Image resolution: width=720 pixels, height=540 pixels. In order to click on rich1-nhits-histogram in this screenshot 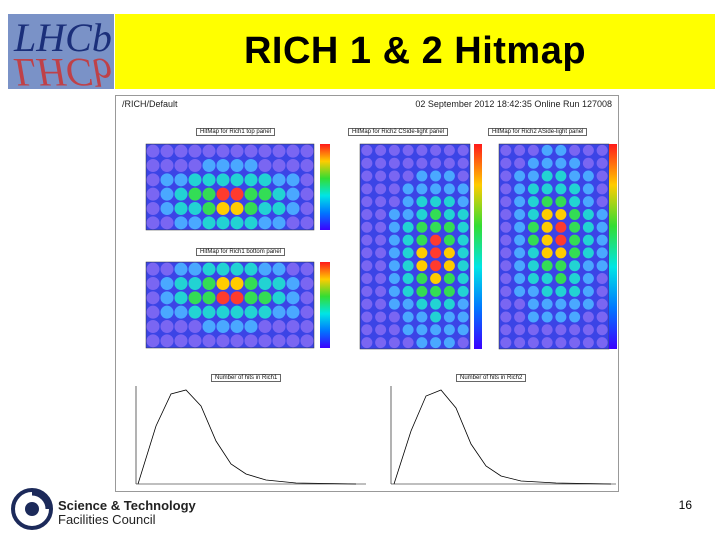, I will do `click(250, 435)`.